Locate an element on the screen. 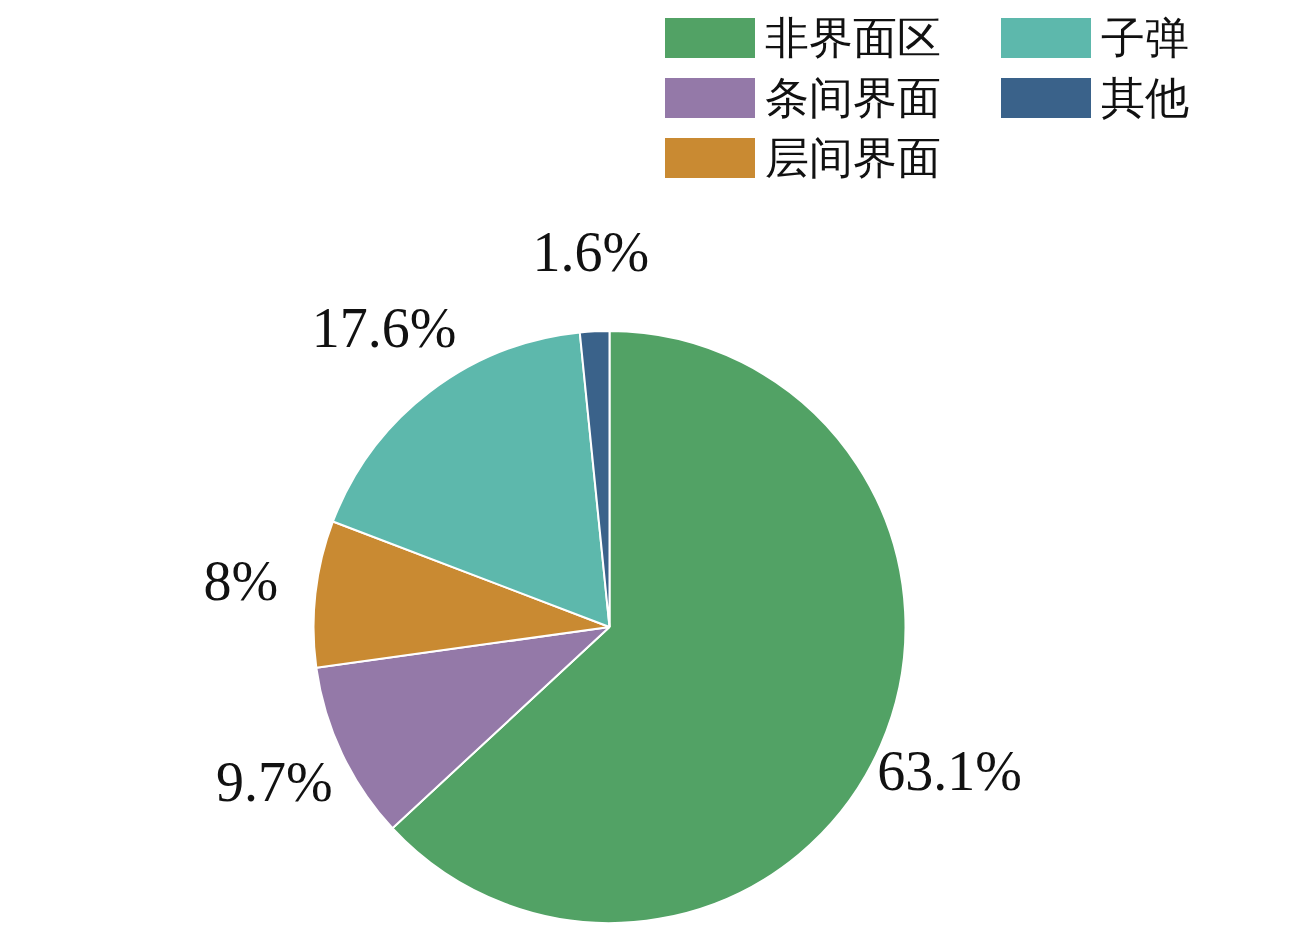 The height and width of the screenshot is (944, 1299). data-label: 1.6% is located at coordinates (591, 252).